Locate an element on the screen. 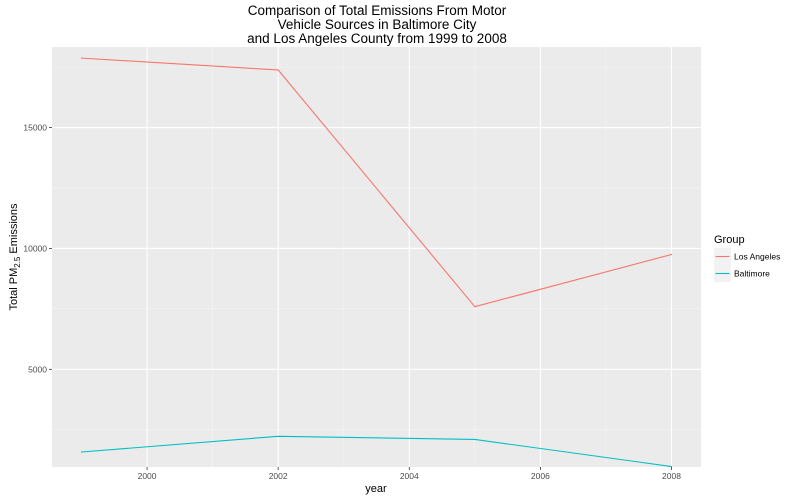 The width and height of the screenshot is (800, 500). legend-title: Group is located at coordinates (729, 240).